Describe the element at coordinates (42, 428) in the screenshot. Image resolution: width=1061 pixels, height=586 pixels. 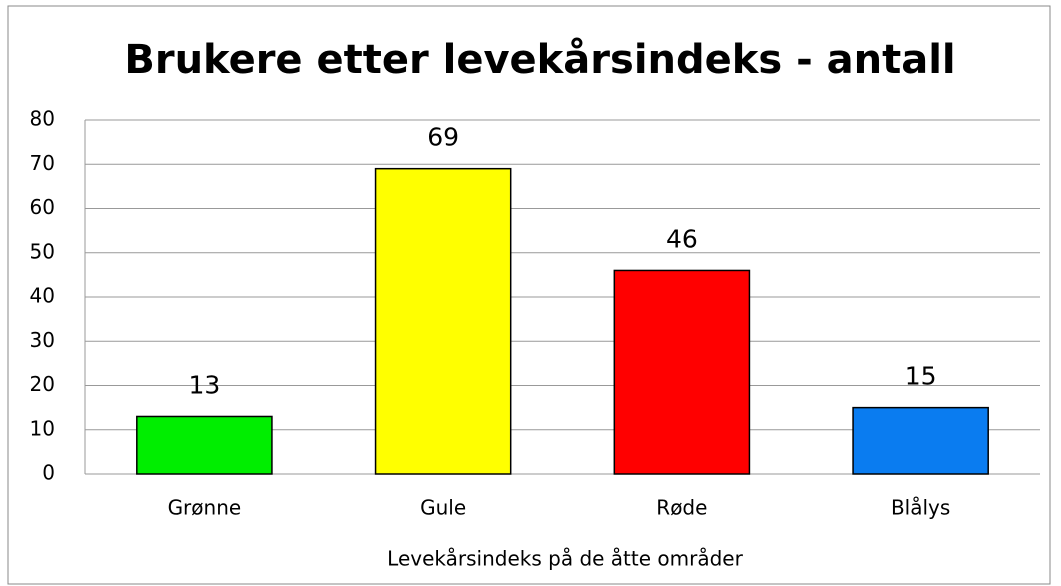
I see `y-tick-label: 10` at that location.